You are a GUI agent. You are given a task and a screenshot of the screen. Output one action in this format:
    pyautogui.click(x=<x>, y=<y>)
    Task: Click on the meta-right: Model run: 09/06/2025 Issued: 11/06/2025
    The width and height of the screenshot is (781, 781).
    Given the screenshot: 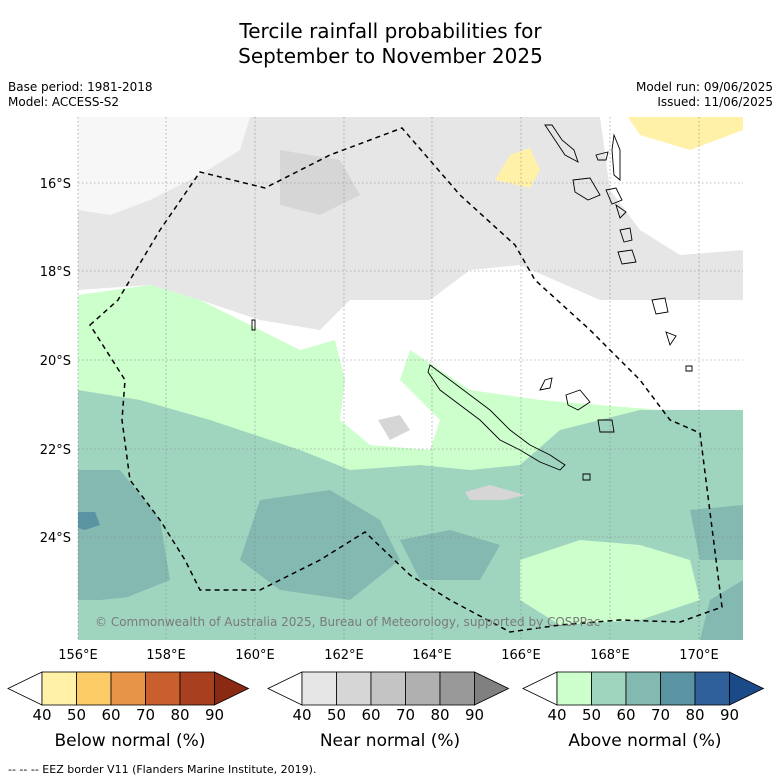 What is the action you would take?
    pyautogui.click(x=704, y=95)
    